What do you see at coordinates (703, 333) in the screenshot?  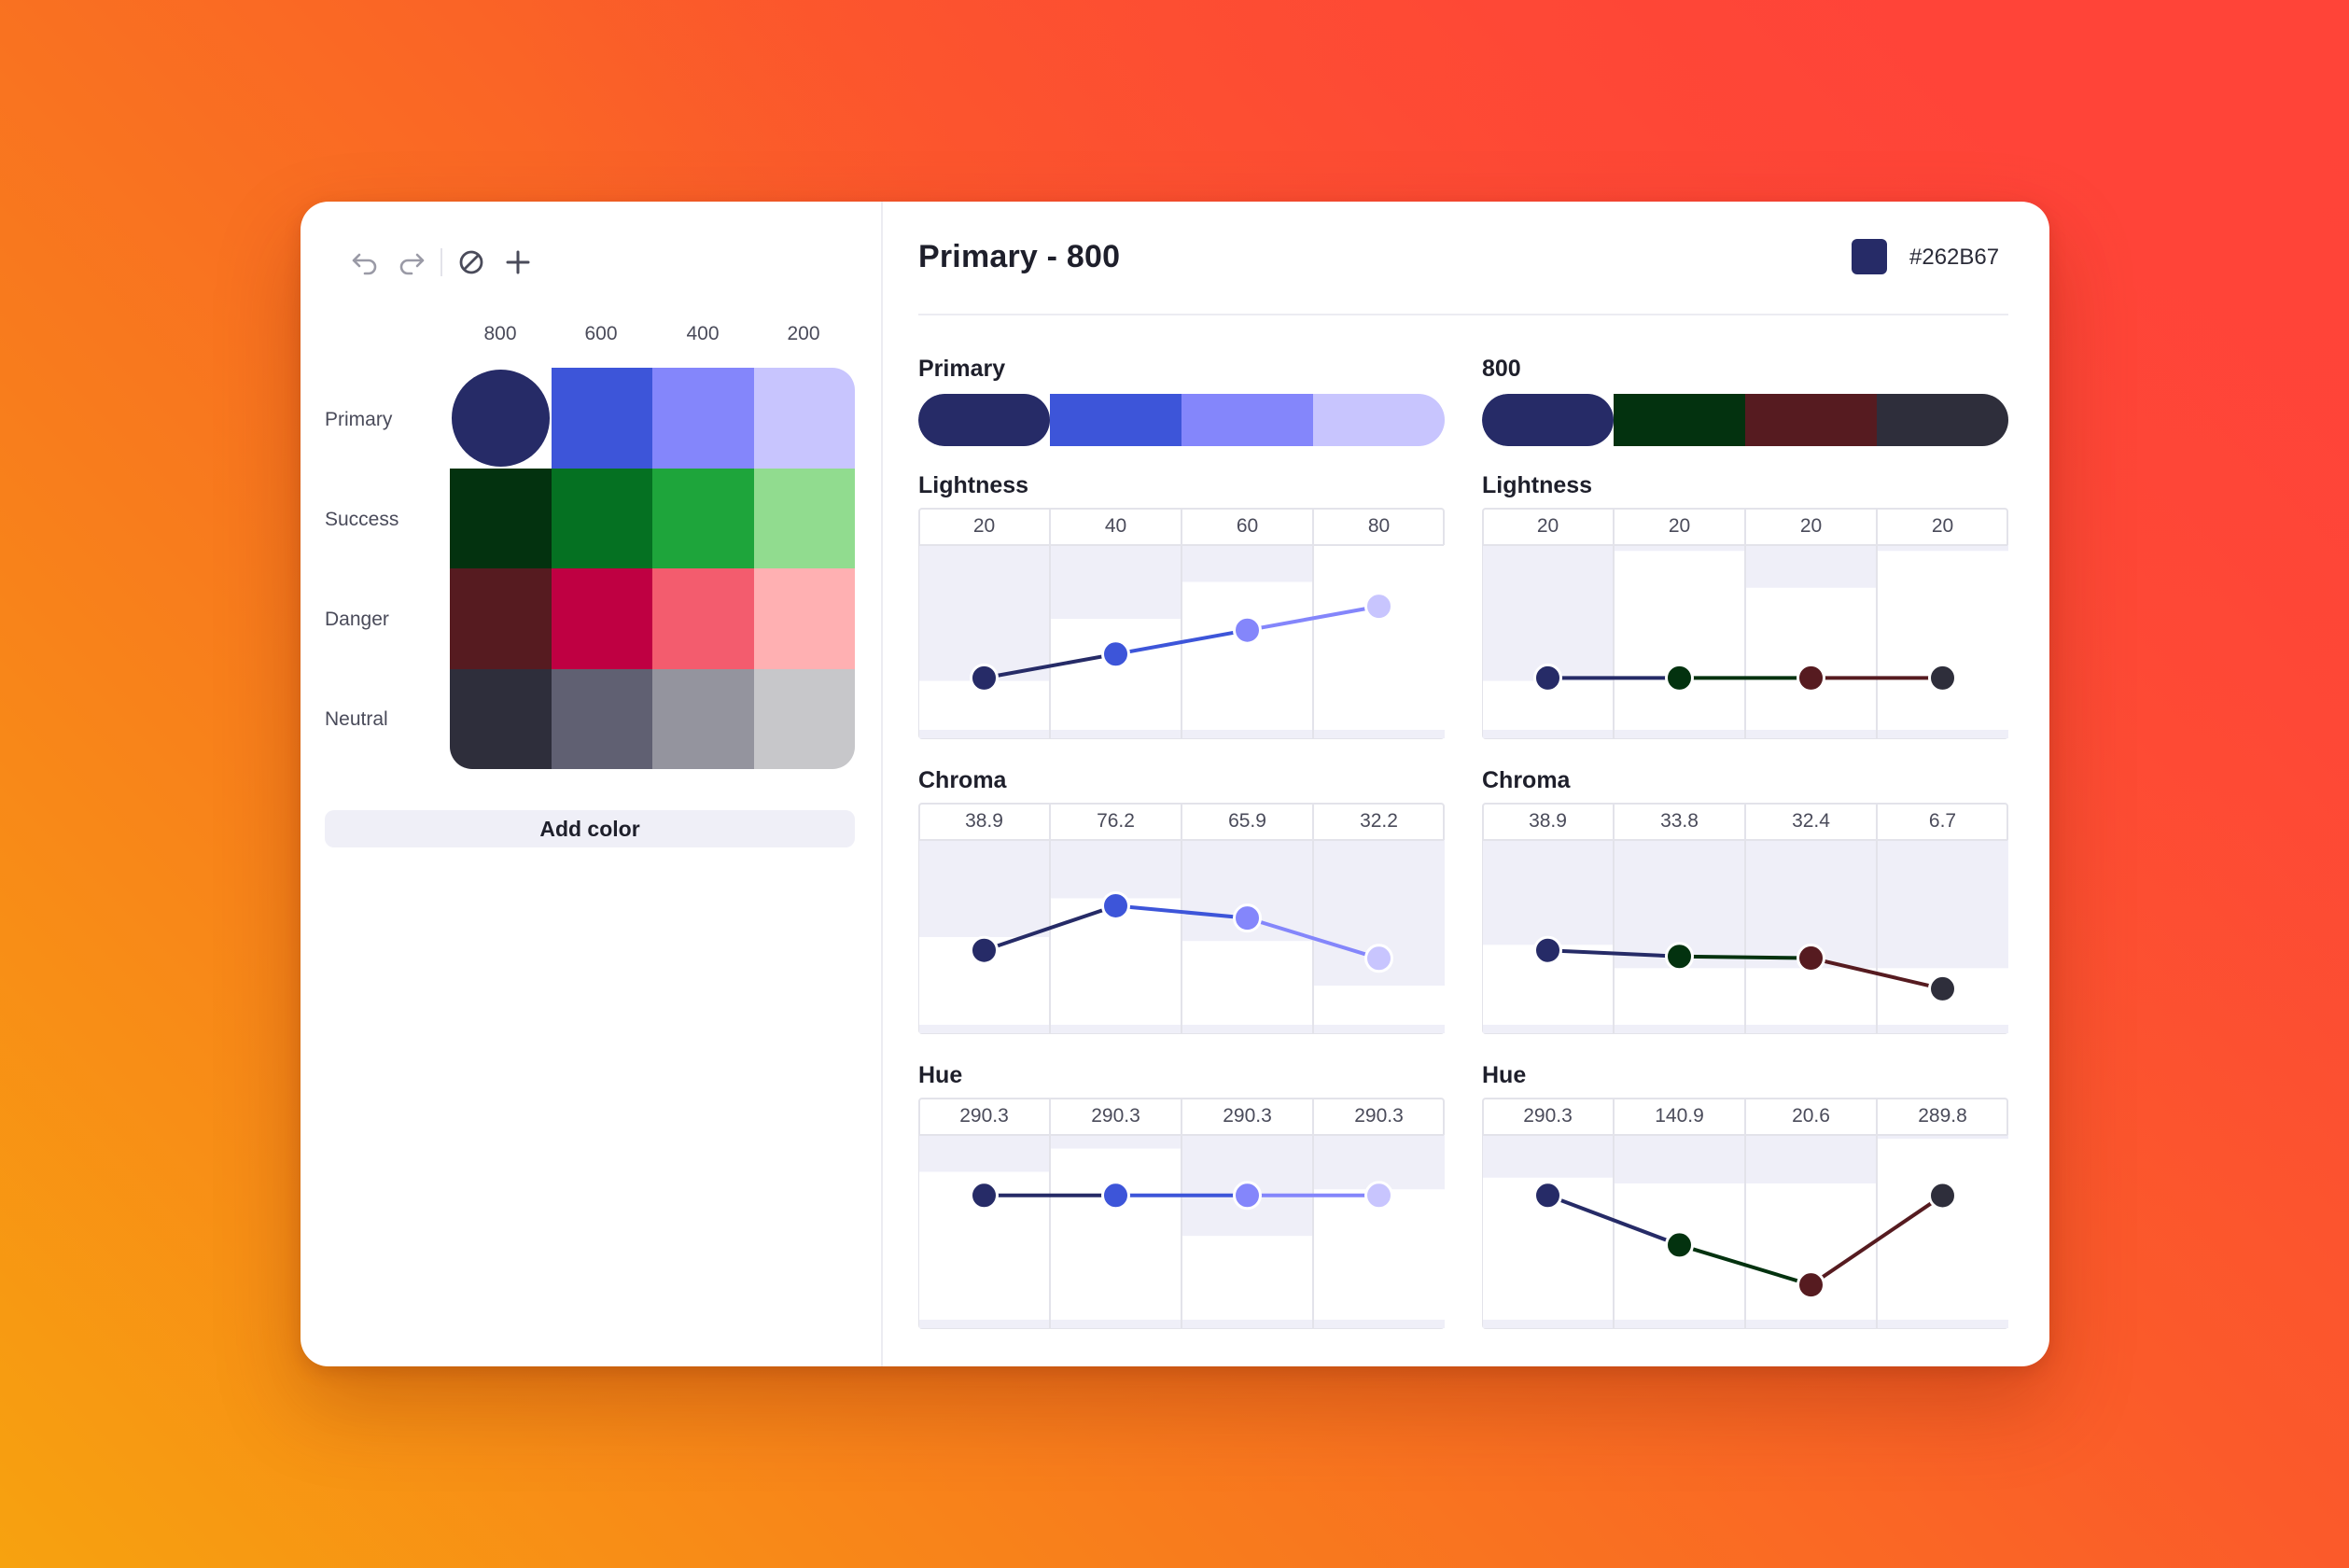 I see `shade-header-400: 400` at bounding box center [703, 333].